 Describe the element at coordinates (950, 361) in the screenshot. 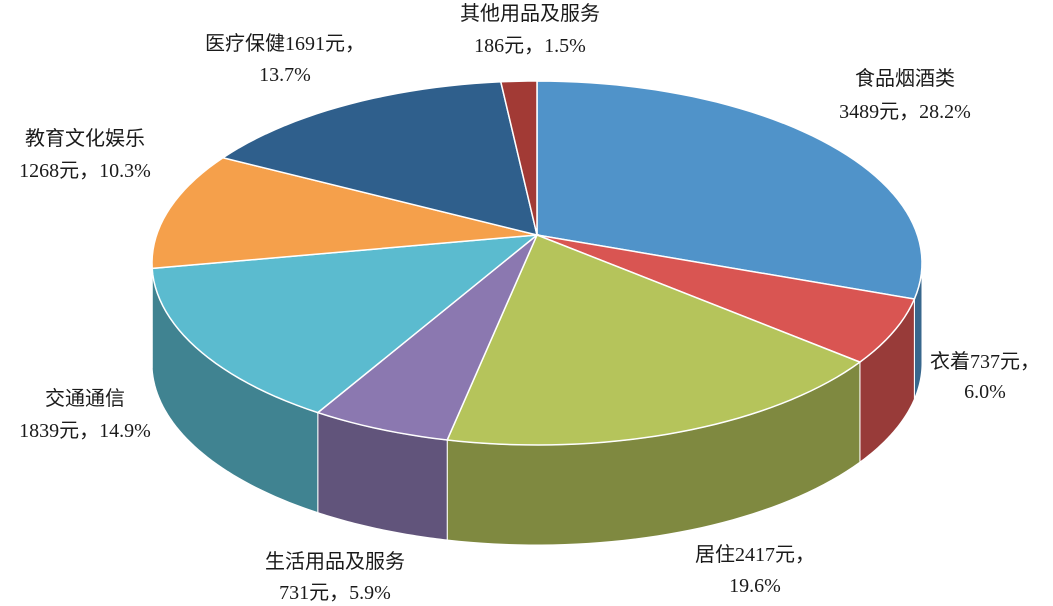

I see `category-label: 衣着` at that location.